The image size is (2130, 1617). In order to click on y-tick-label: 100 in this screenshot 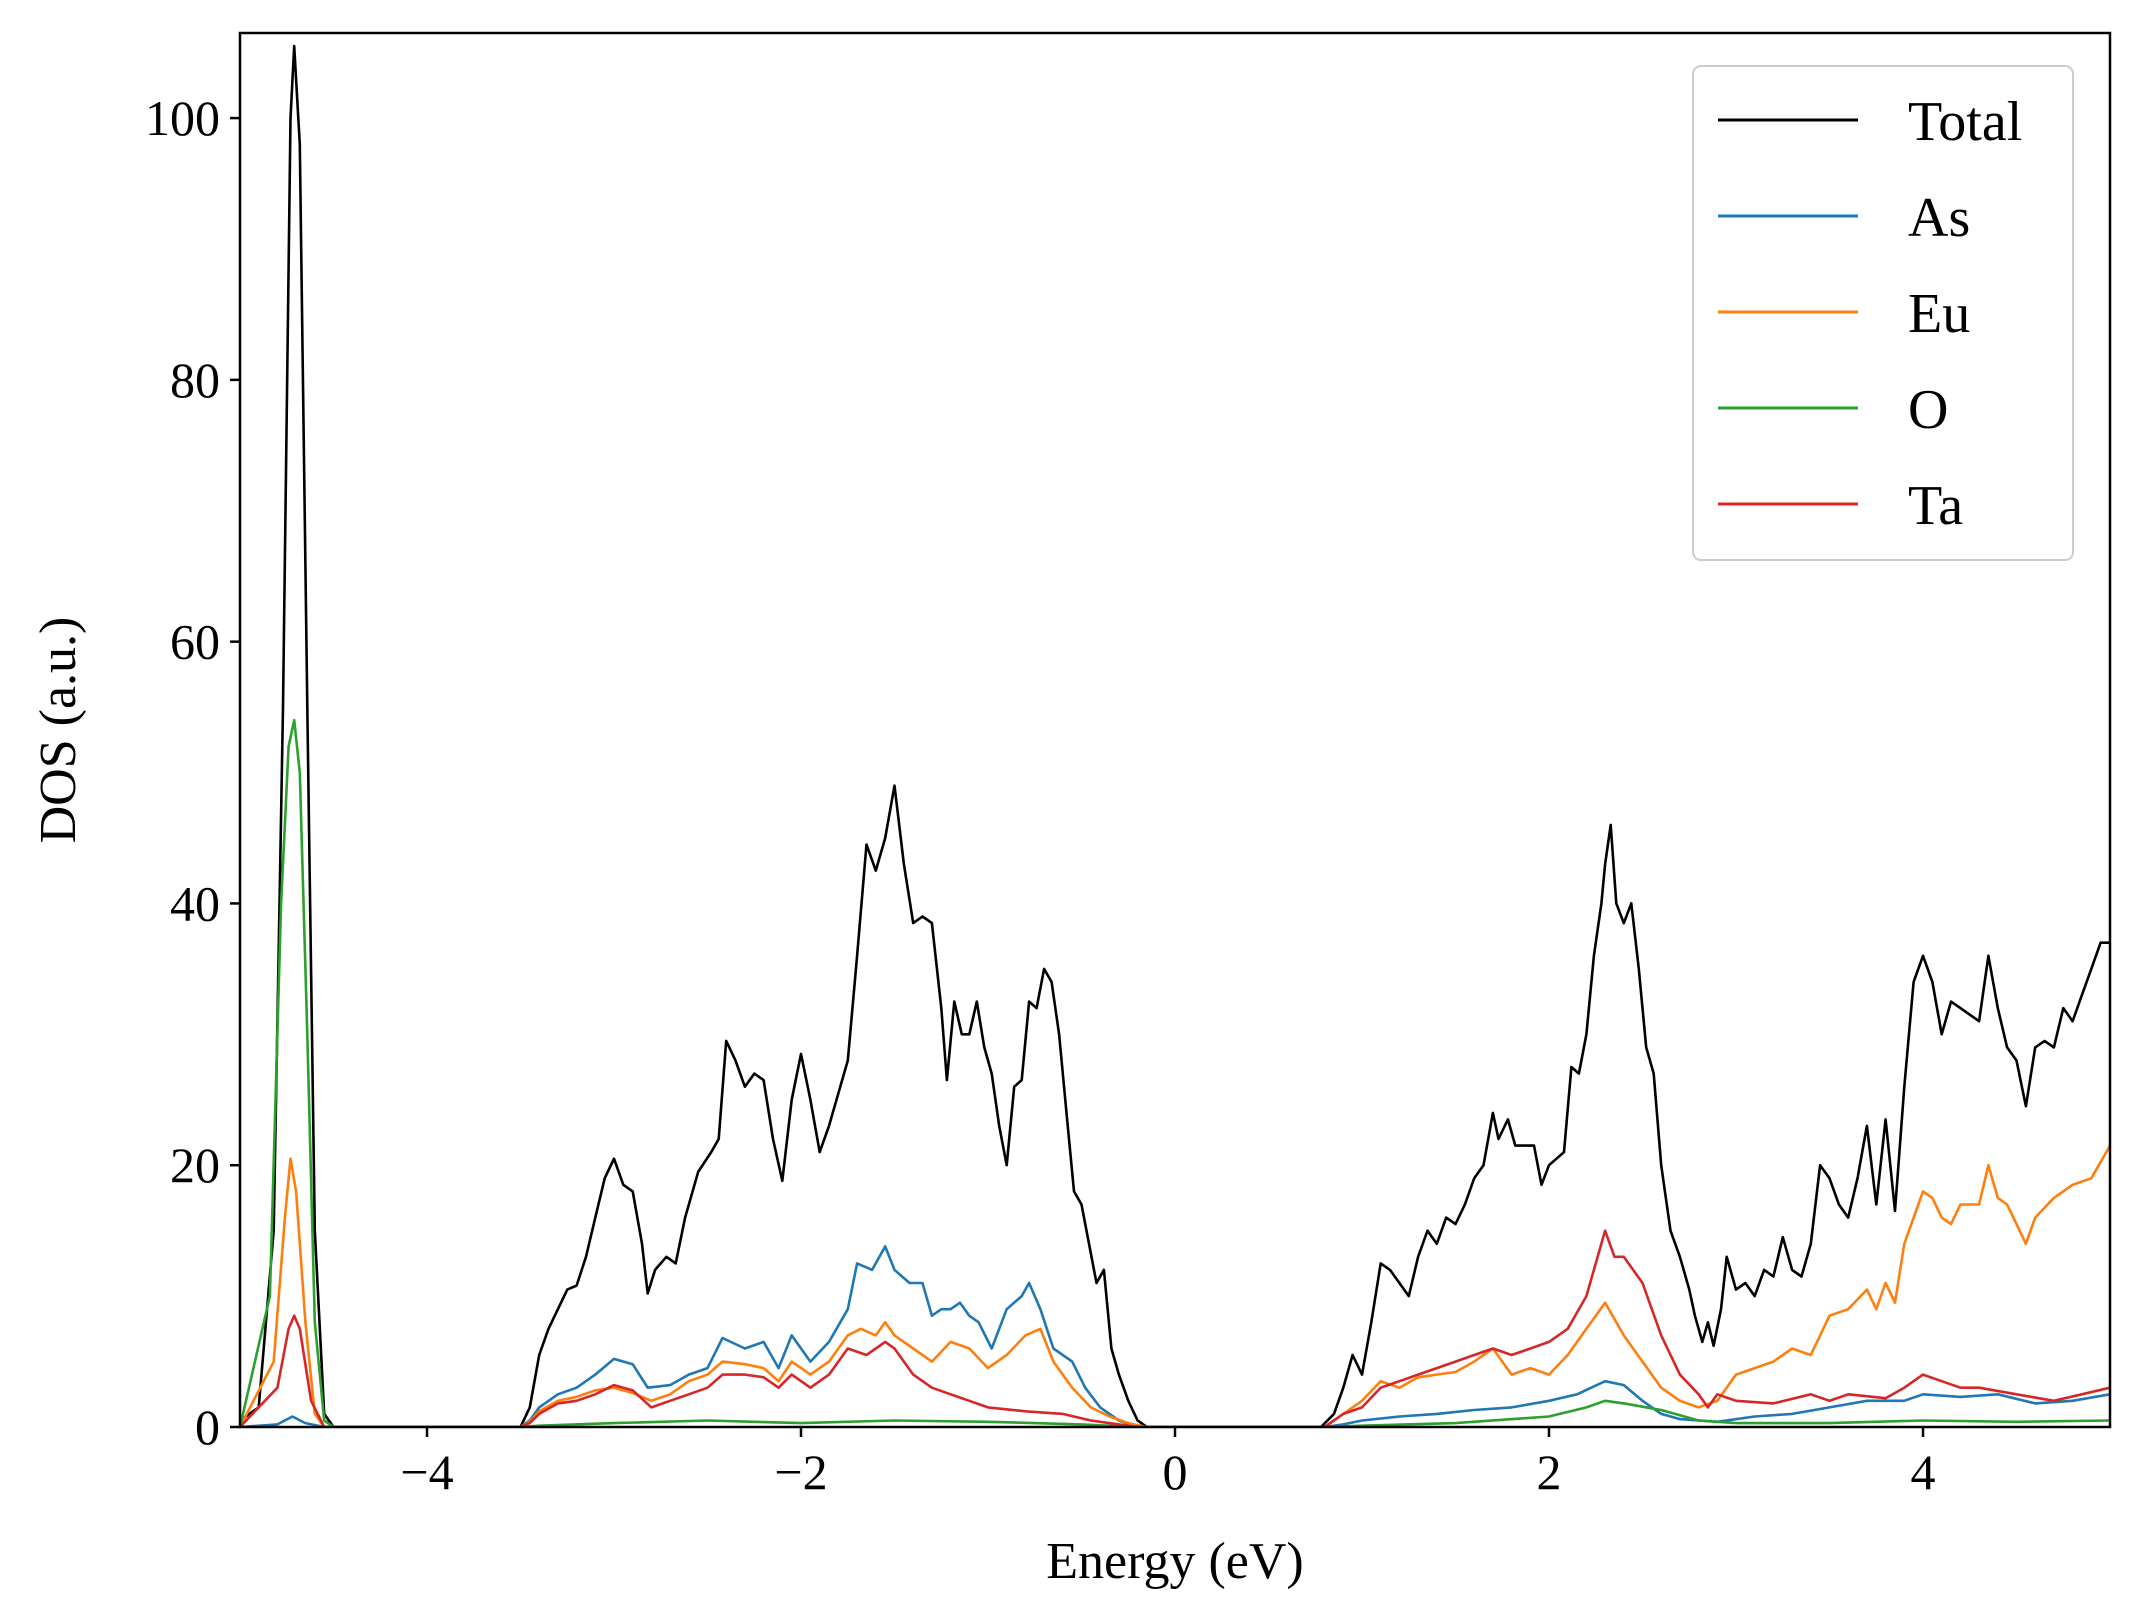, I will do `click(182, 118)`.